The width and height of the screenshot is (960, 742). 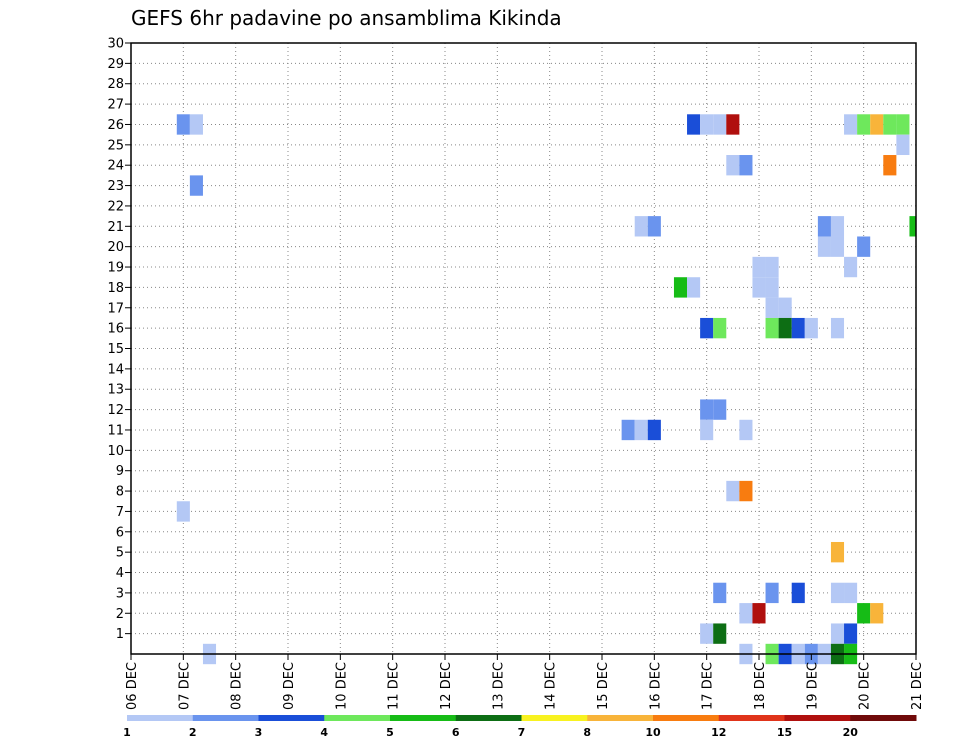 What do you see at coordinates (718, 732) in the screenshot?
I see `legend-label: 12` at bounding box center [718, 732].